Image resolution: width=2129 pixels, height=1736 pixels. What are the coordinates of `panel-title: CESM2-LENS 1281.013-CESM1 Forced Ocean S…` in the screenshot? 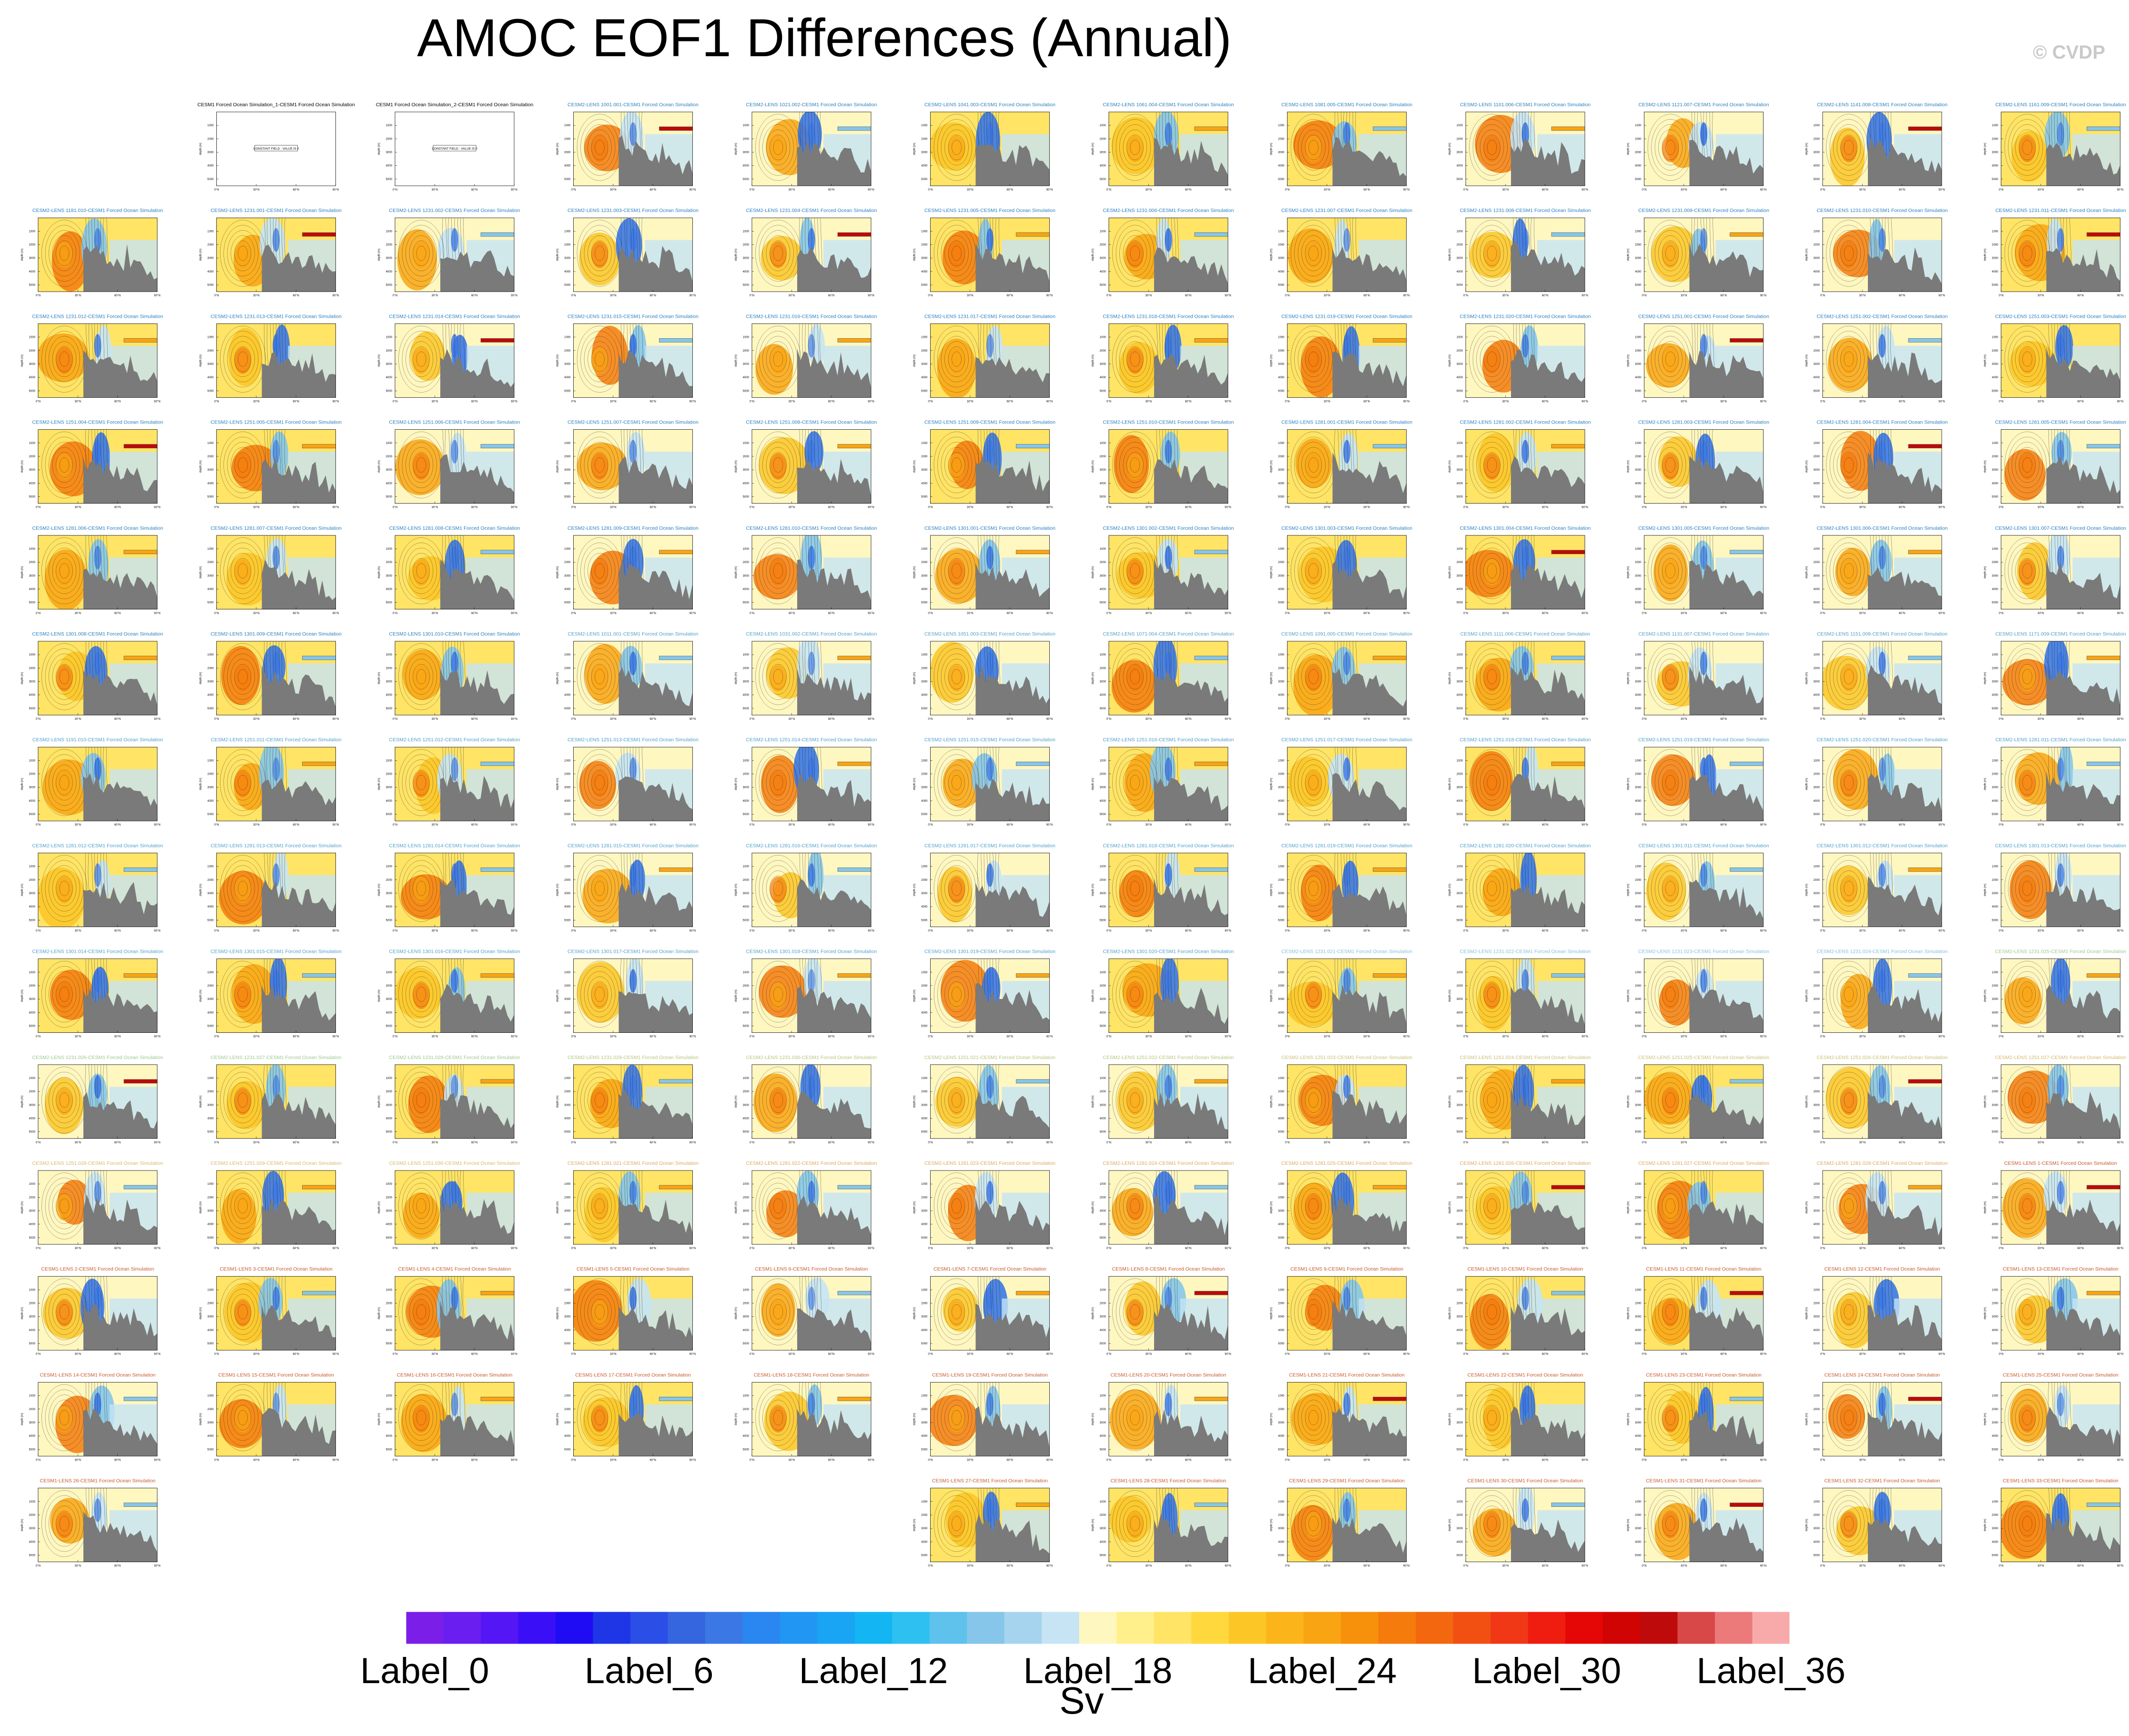 It's located at (276, 845).